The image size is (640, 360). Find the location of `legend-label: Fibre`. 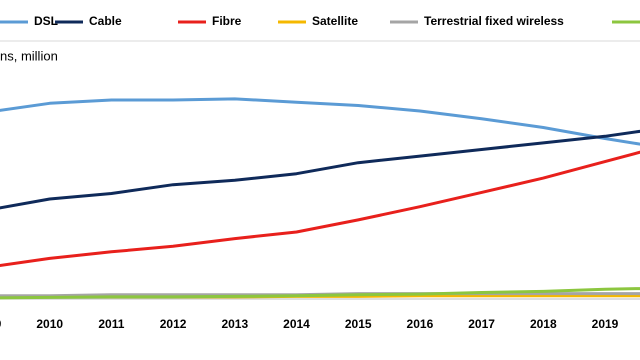

legend-label: Fibre is located at coordinates (227, 21).